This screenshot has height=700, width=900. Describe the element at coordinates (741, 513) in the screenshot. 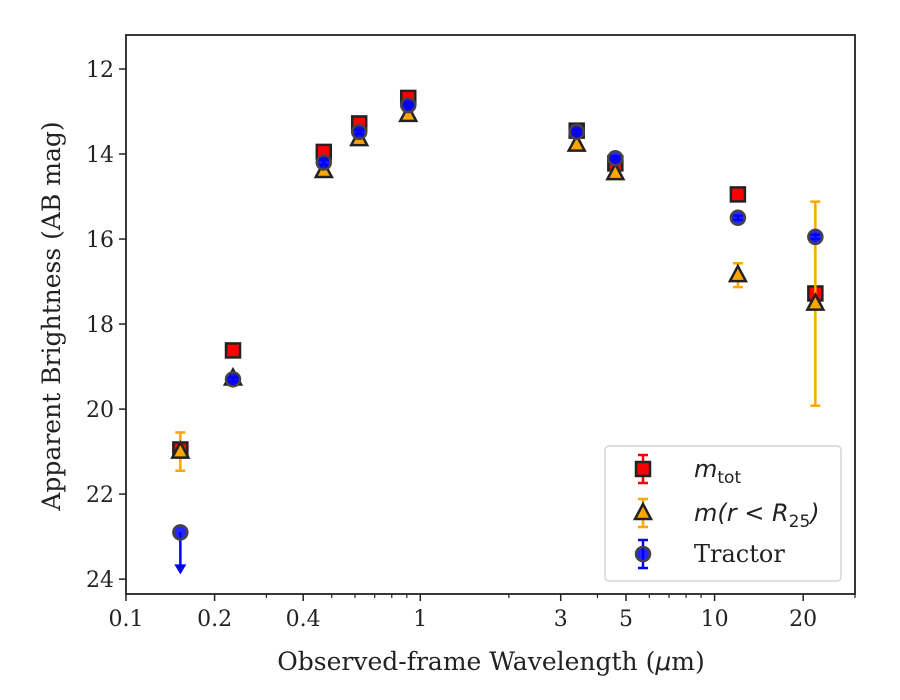

I see `legend-label-main: m(r < R` at that location.